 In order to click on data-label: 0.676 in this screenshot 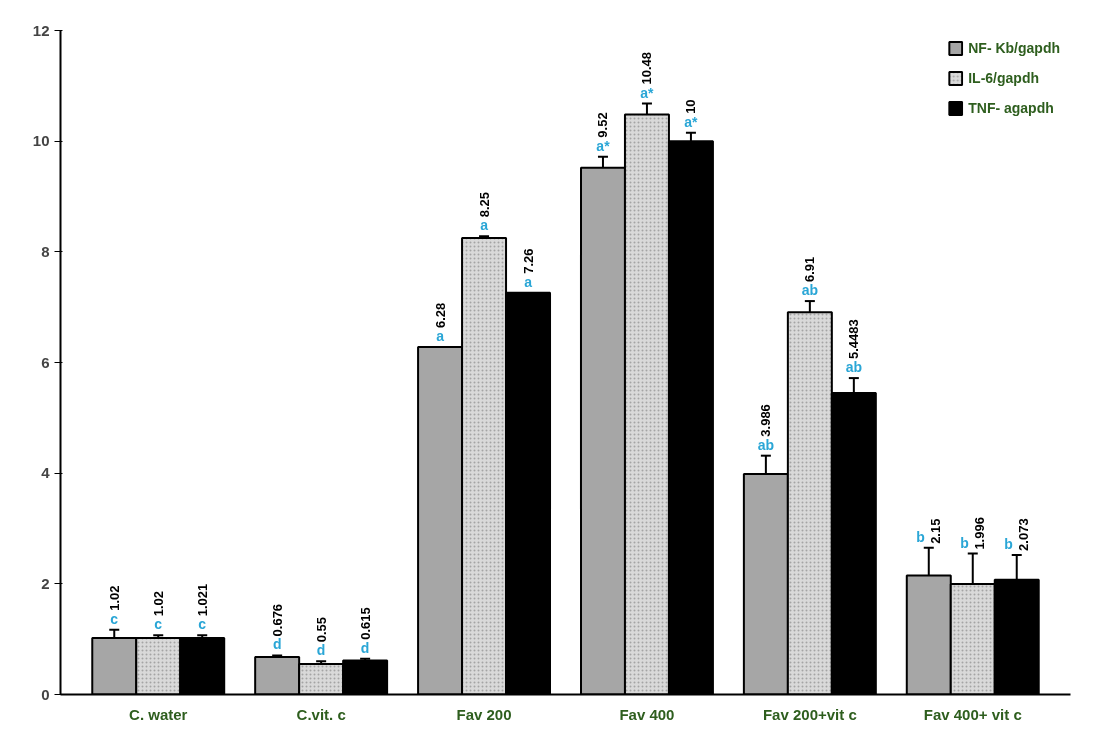, I will do `click(277, 620)`.